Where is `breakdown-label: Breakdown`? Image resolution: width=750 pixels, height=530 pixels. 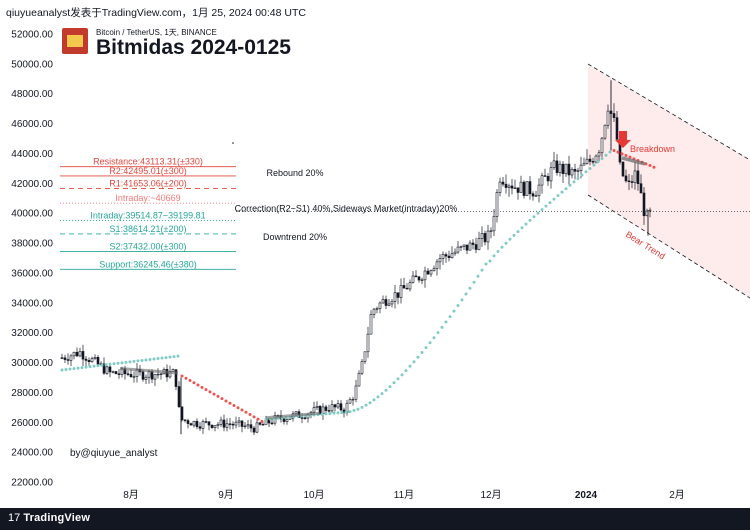 breakdown-label: Breakdown is located at coordinates (652, 149).